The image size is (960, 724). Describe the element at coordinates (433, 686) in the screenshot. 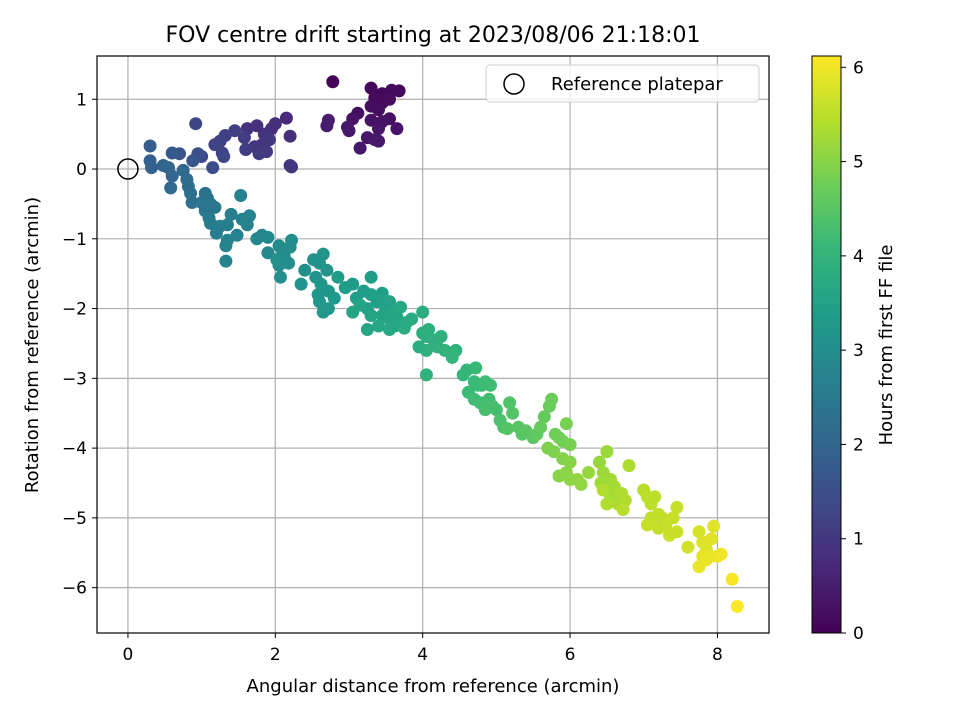

I see `x-axis-label: Angular distance from reference (arcmin)` at that location.